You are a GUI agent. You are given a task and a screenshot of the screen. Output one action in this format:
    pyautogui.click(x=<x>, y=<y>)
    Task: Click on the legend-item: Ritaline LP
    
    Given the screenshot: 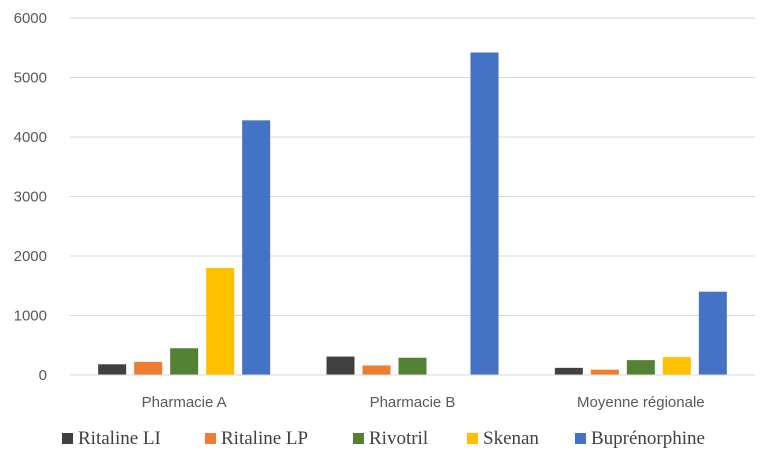 What is the action you would take?
    pyautogui.click(x=256, y=438)
    